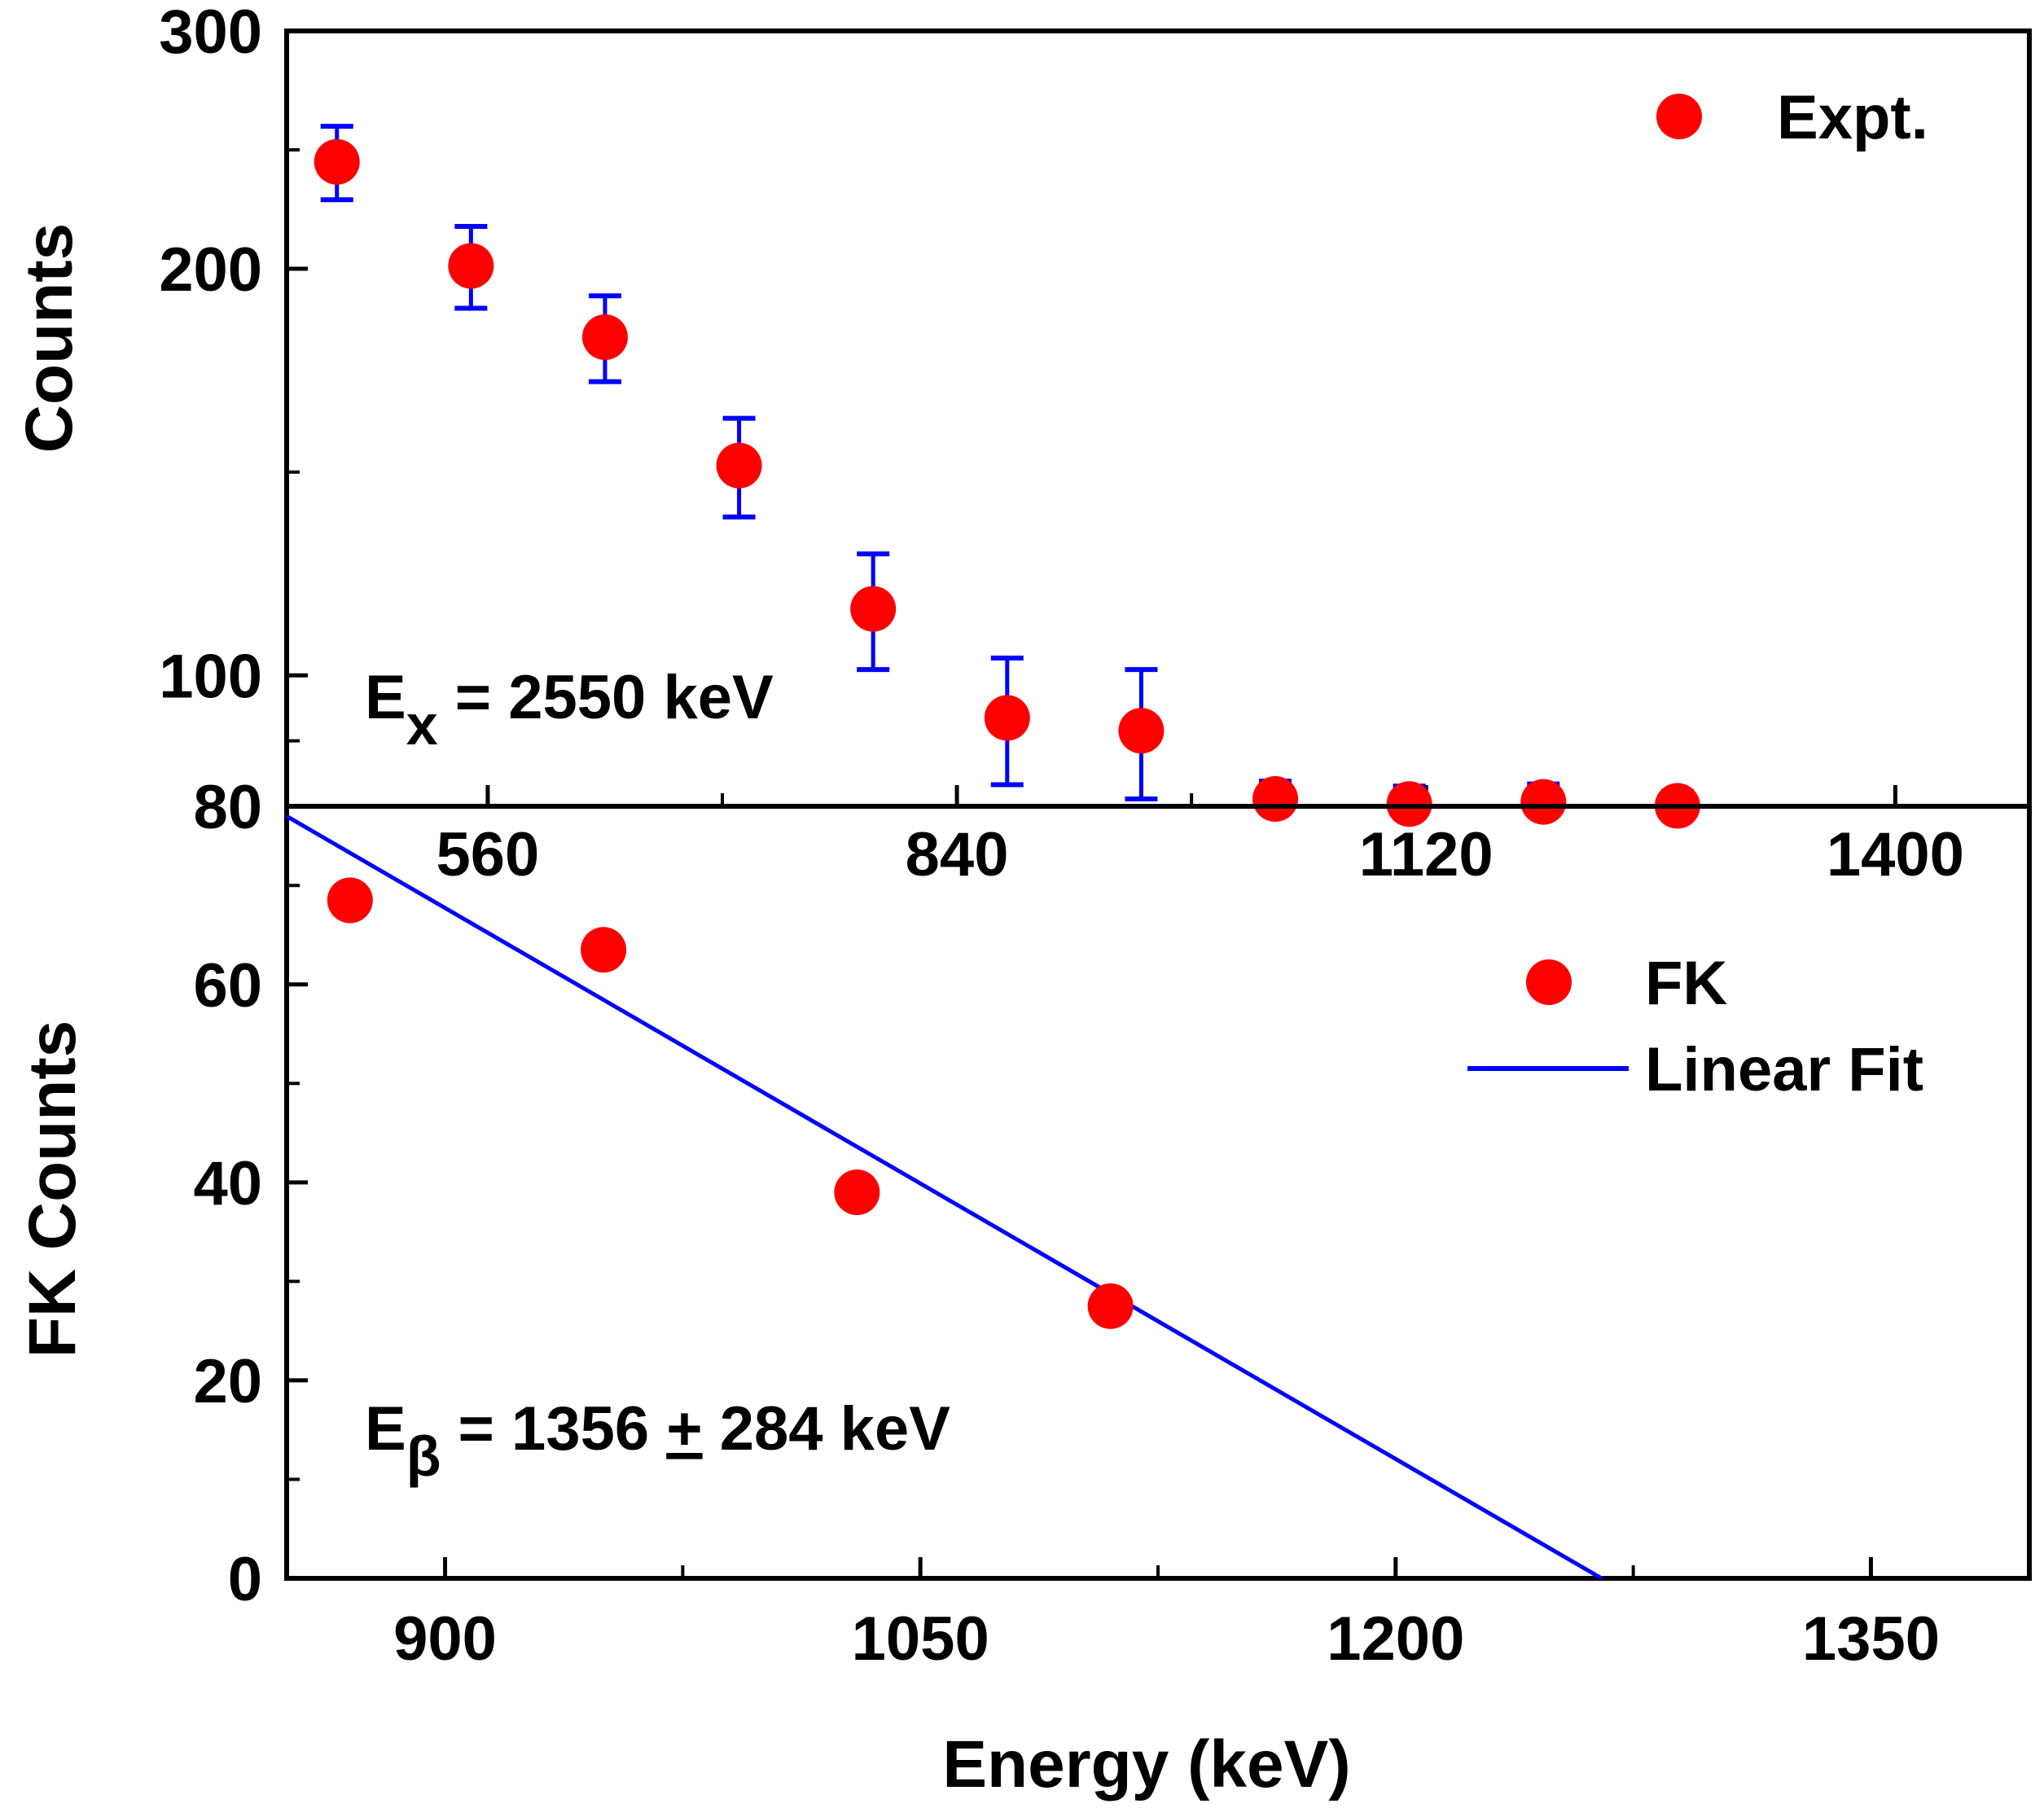 This screenshot has height=1808, width=2044. Describe the element at coordinates (1784, 1069) in the screenshot. I see `bottom-legend-label-linear-fit: Linear Fit` at that location.